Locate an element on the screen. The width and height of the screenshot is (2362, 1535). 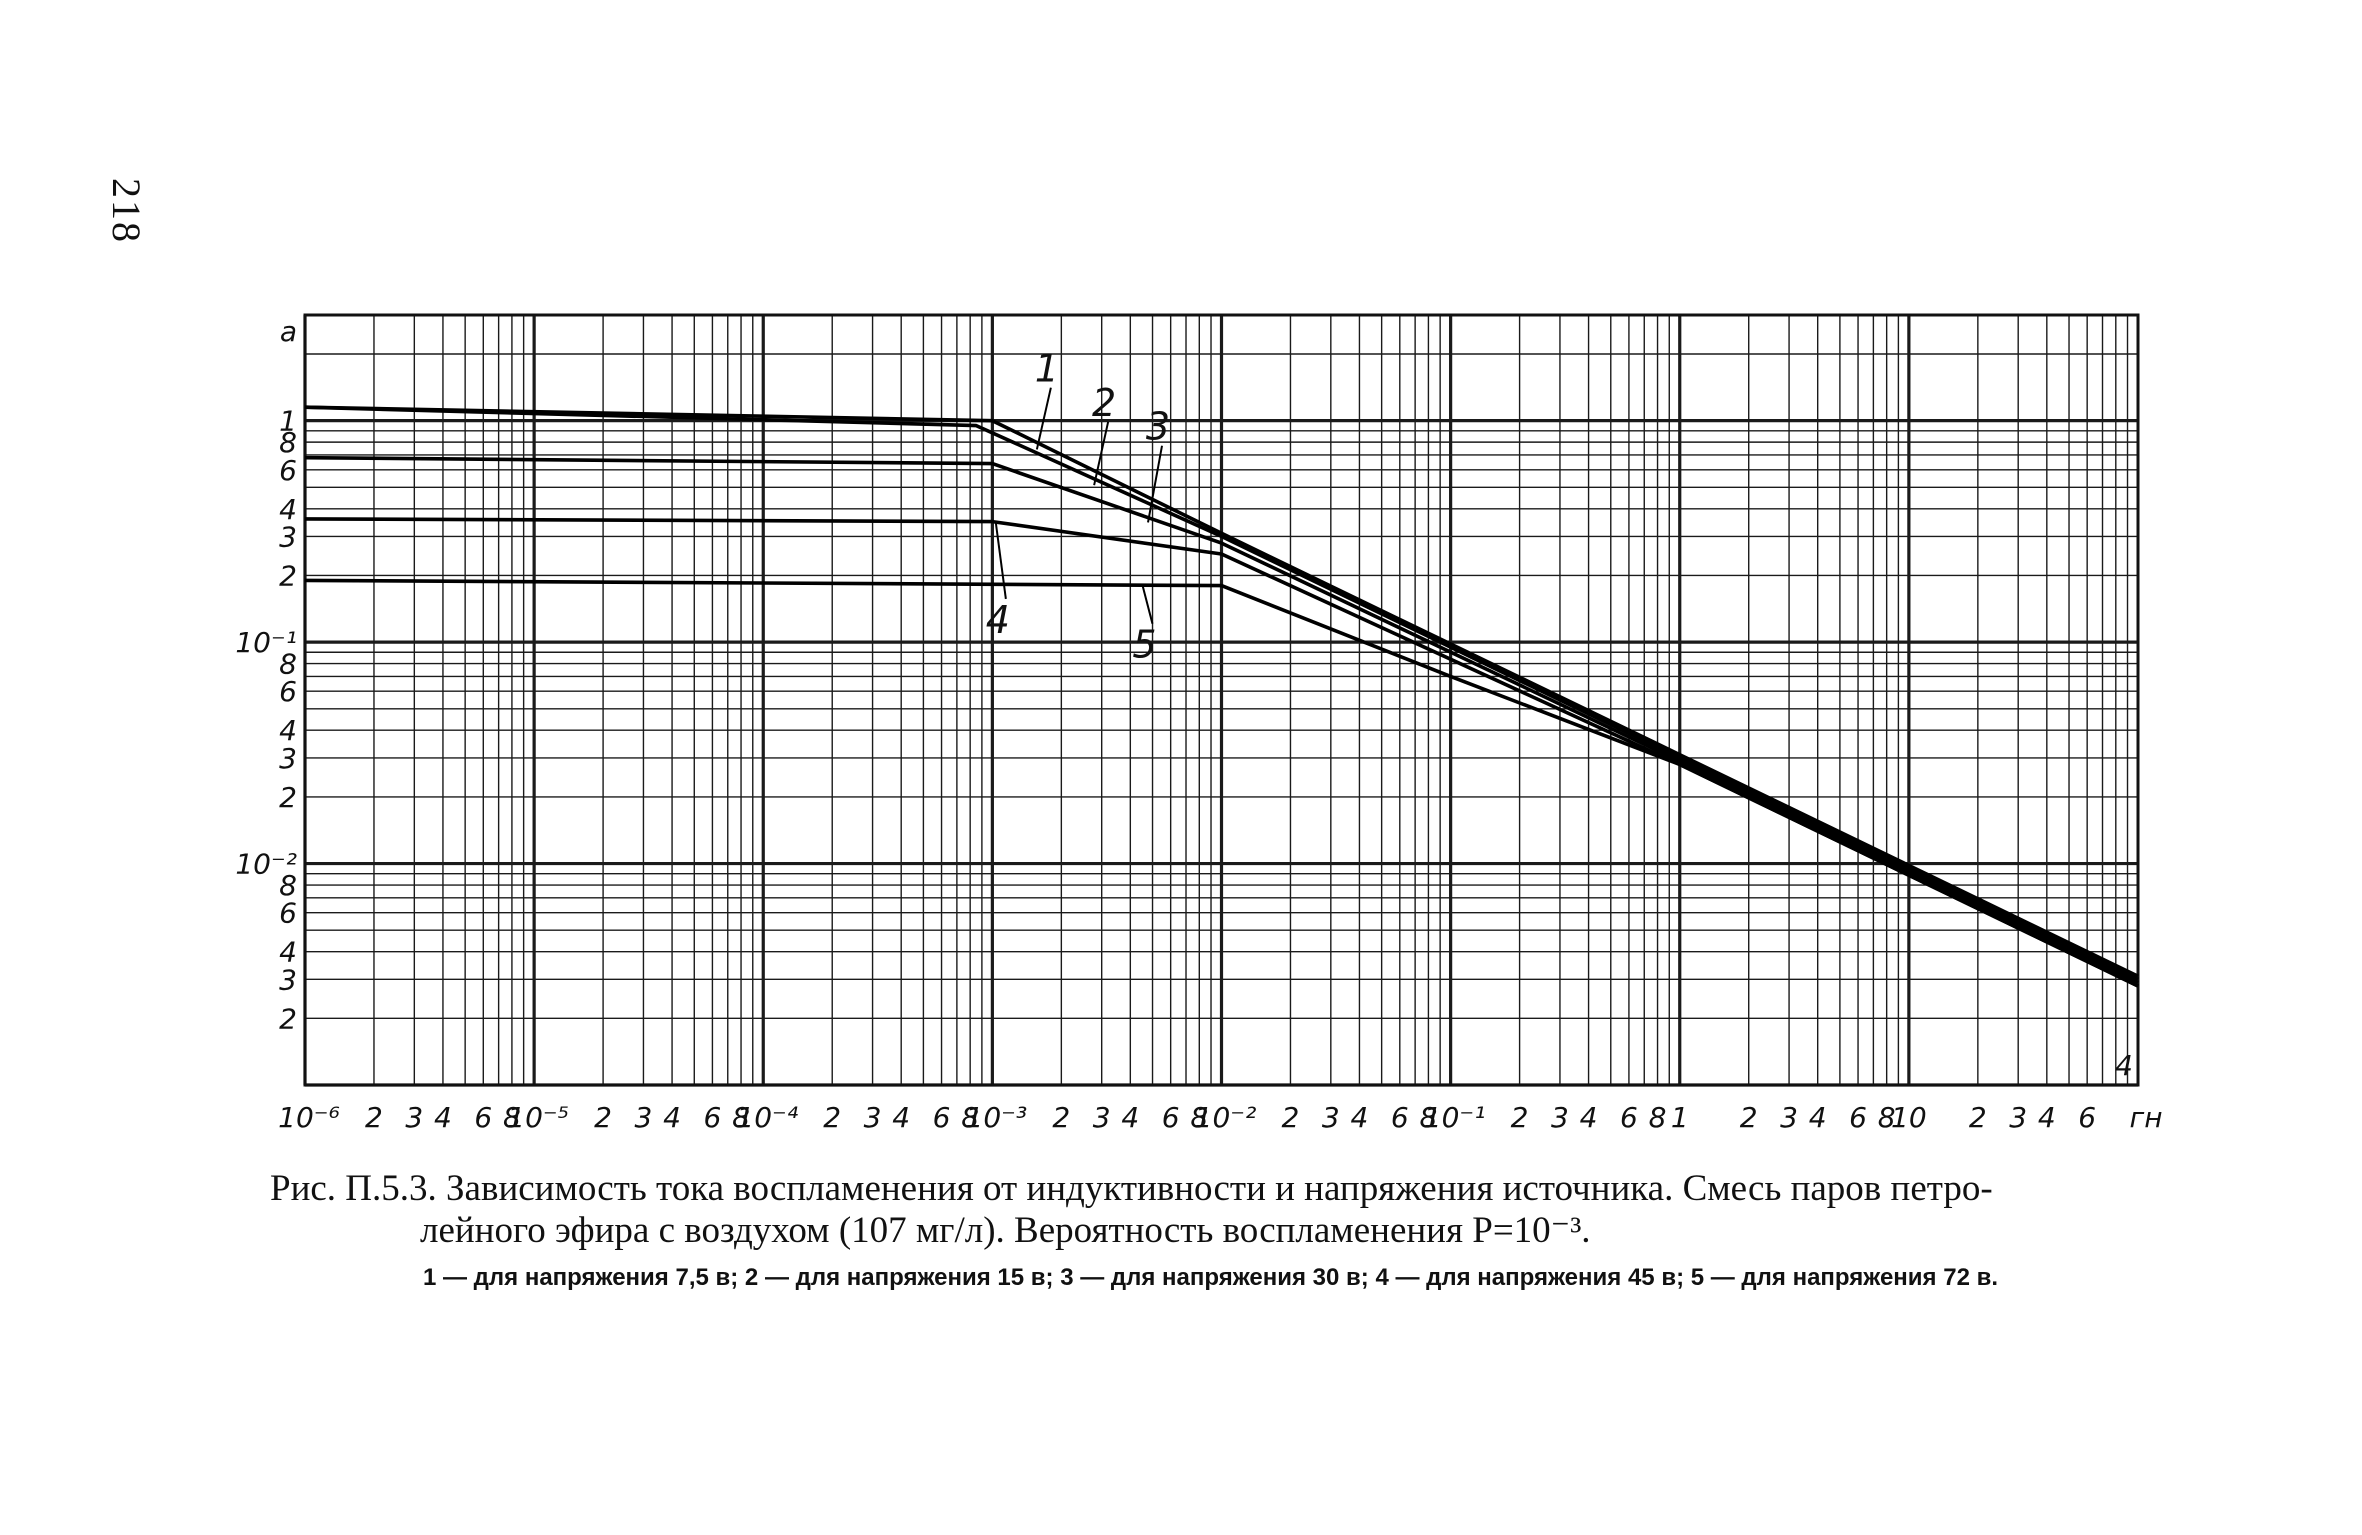
x-tick-label: 10⁻³ is located at coordinates (997, 1117).